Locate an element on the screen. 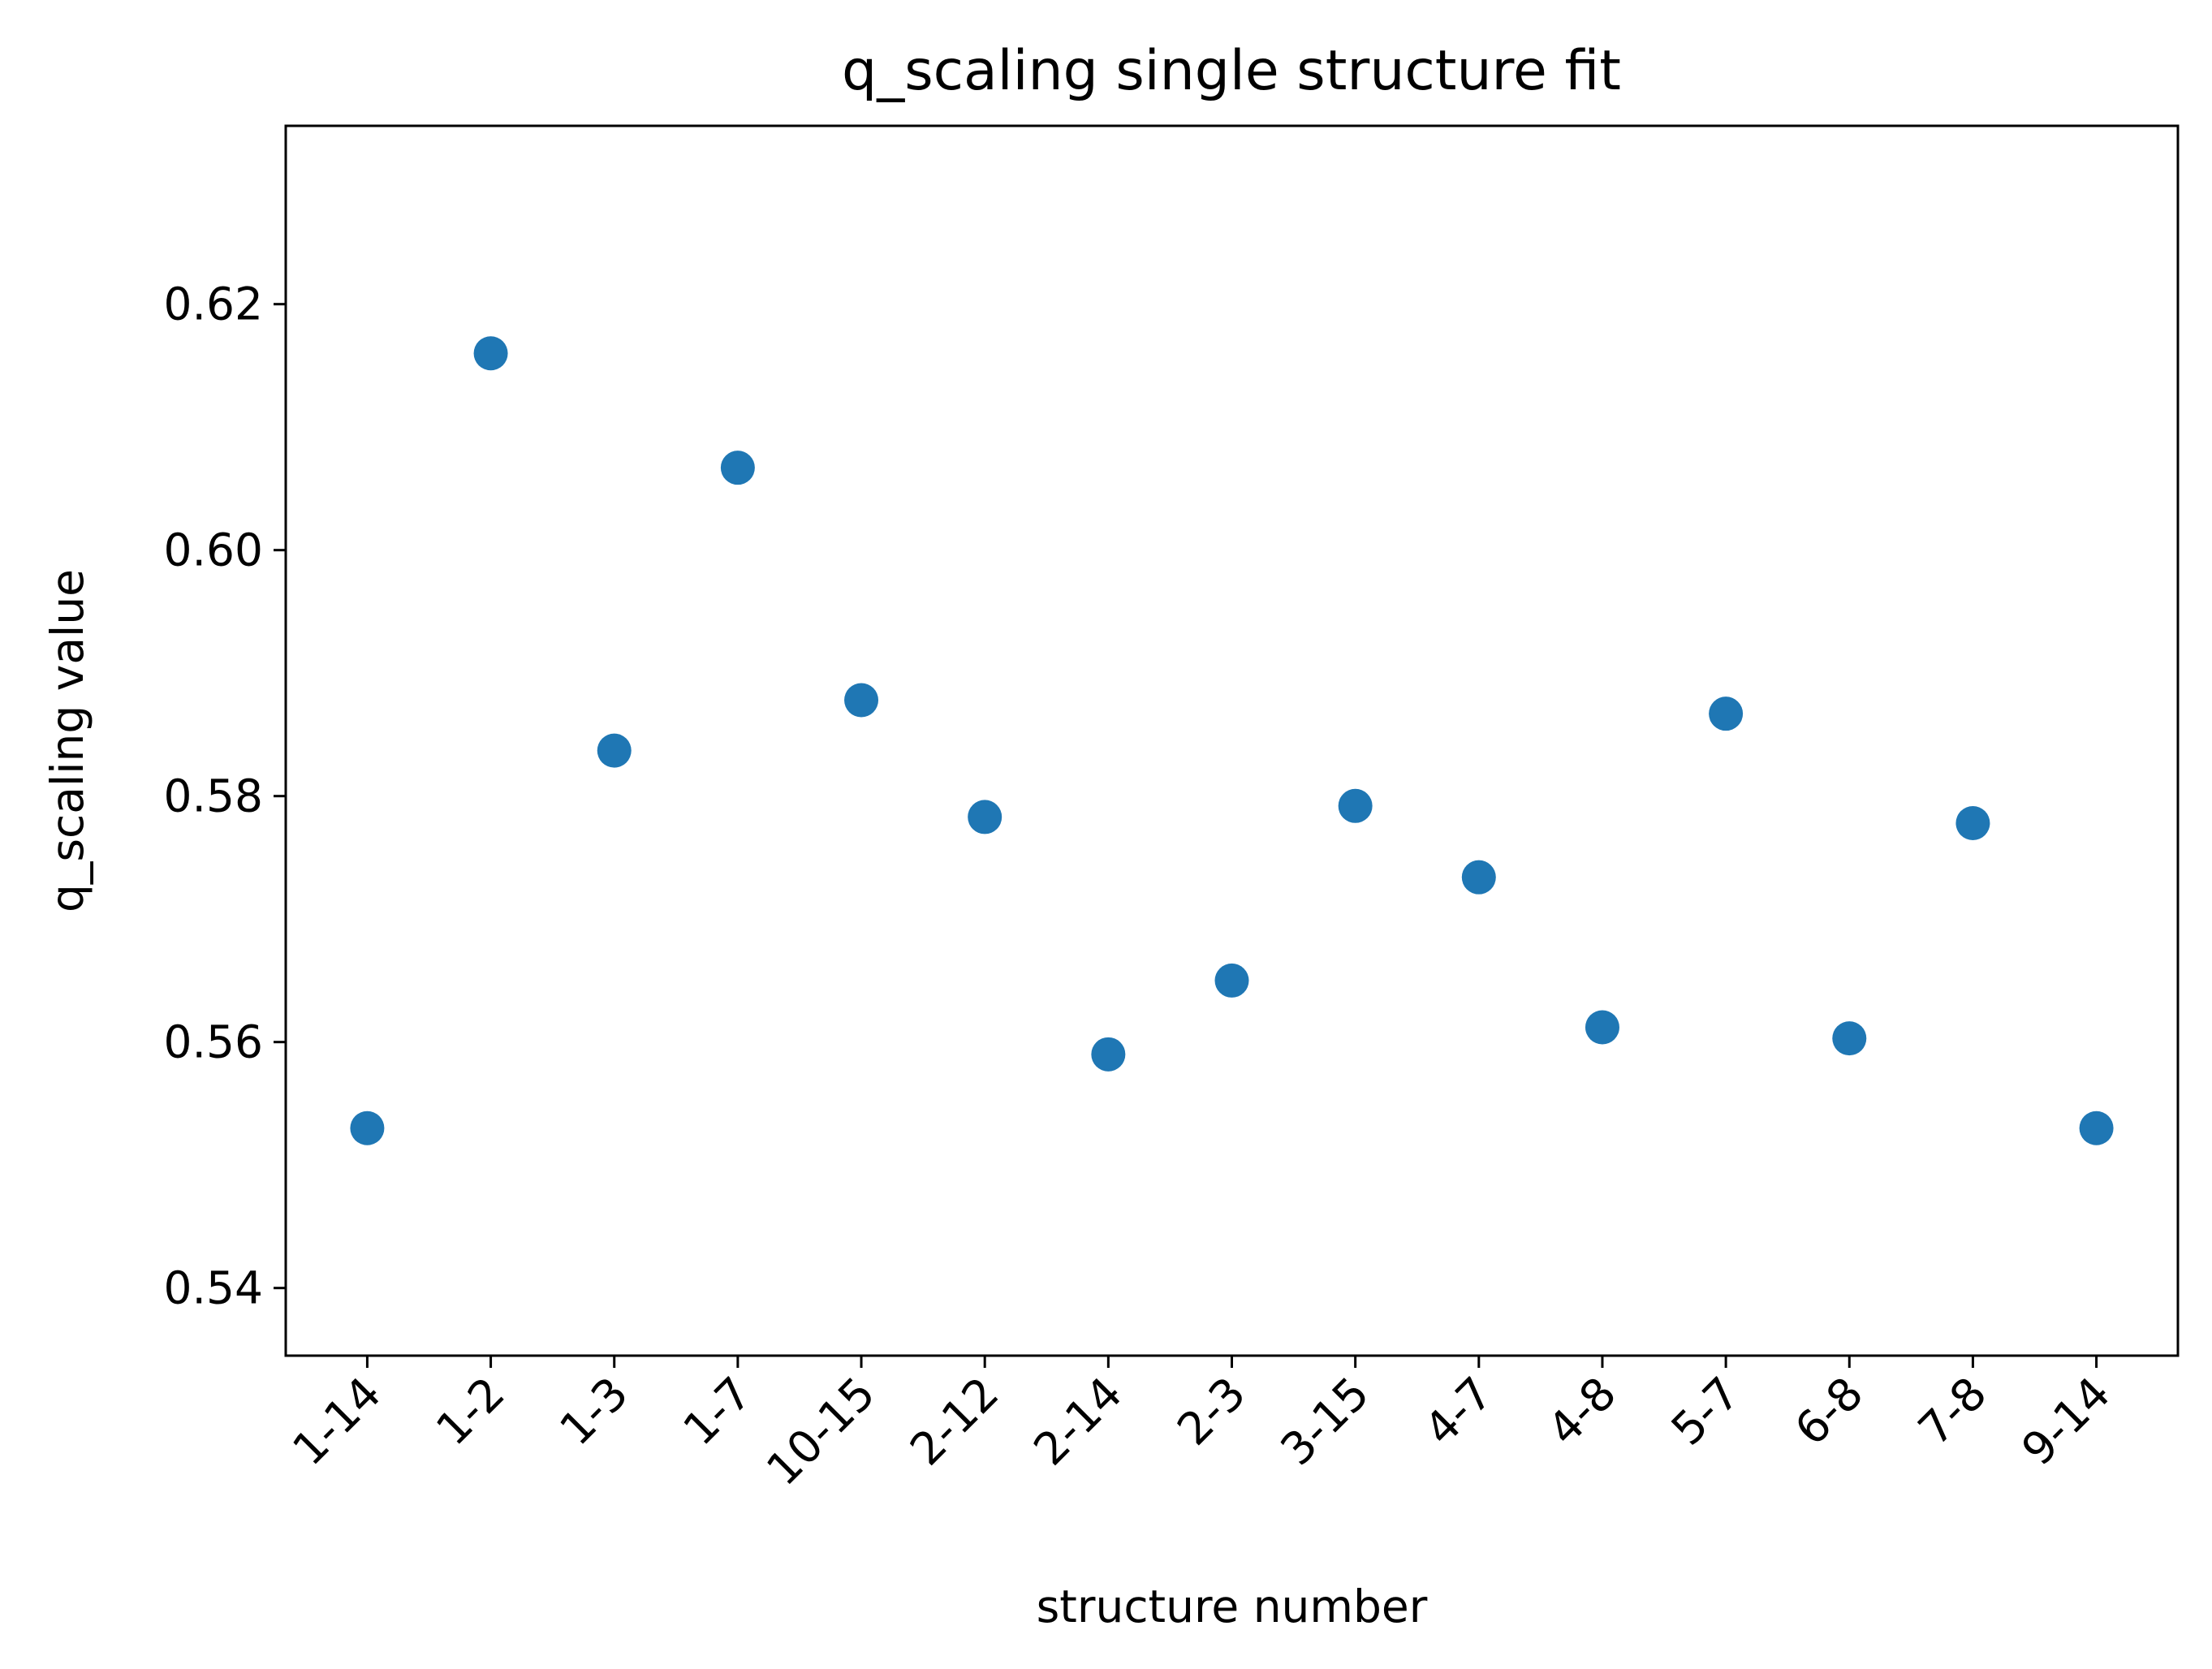 This screenshot has height=1669, width=2212. y-tick-label: 0.60 is located at coordinates (214, 550).